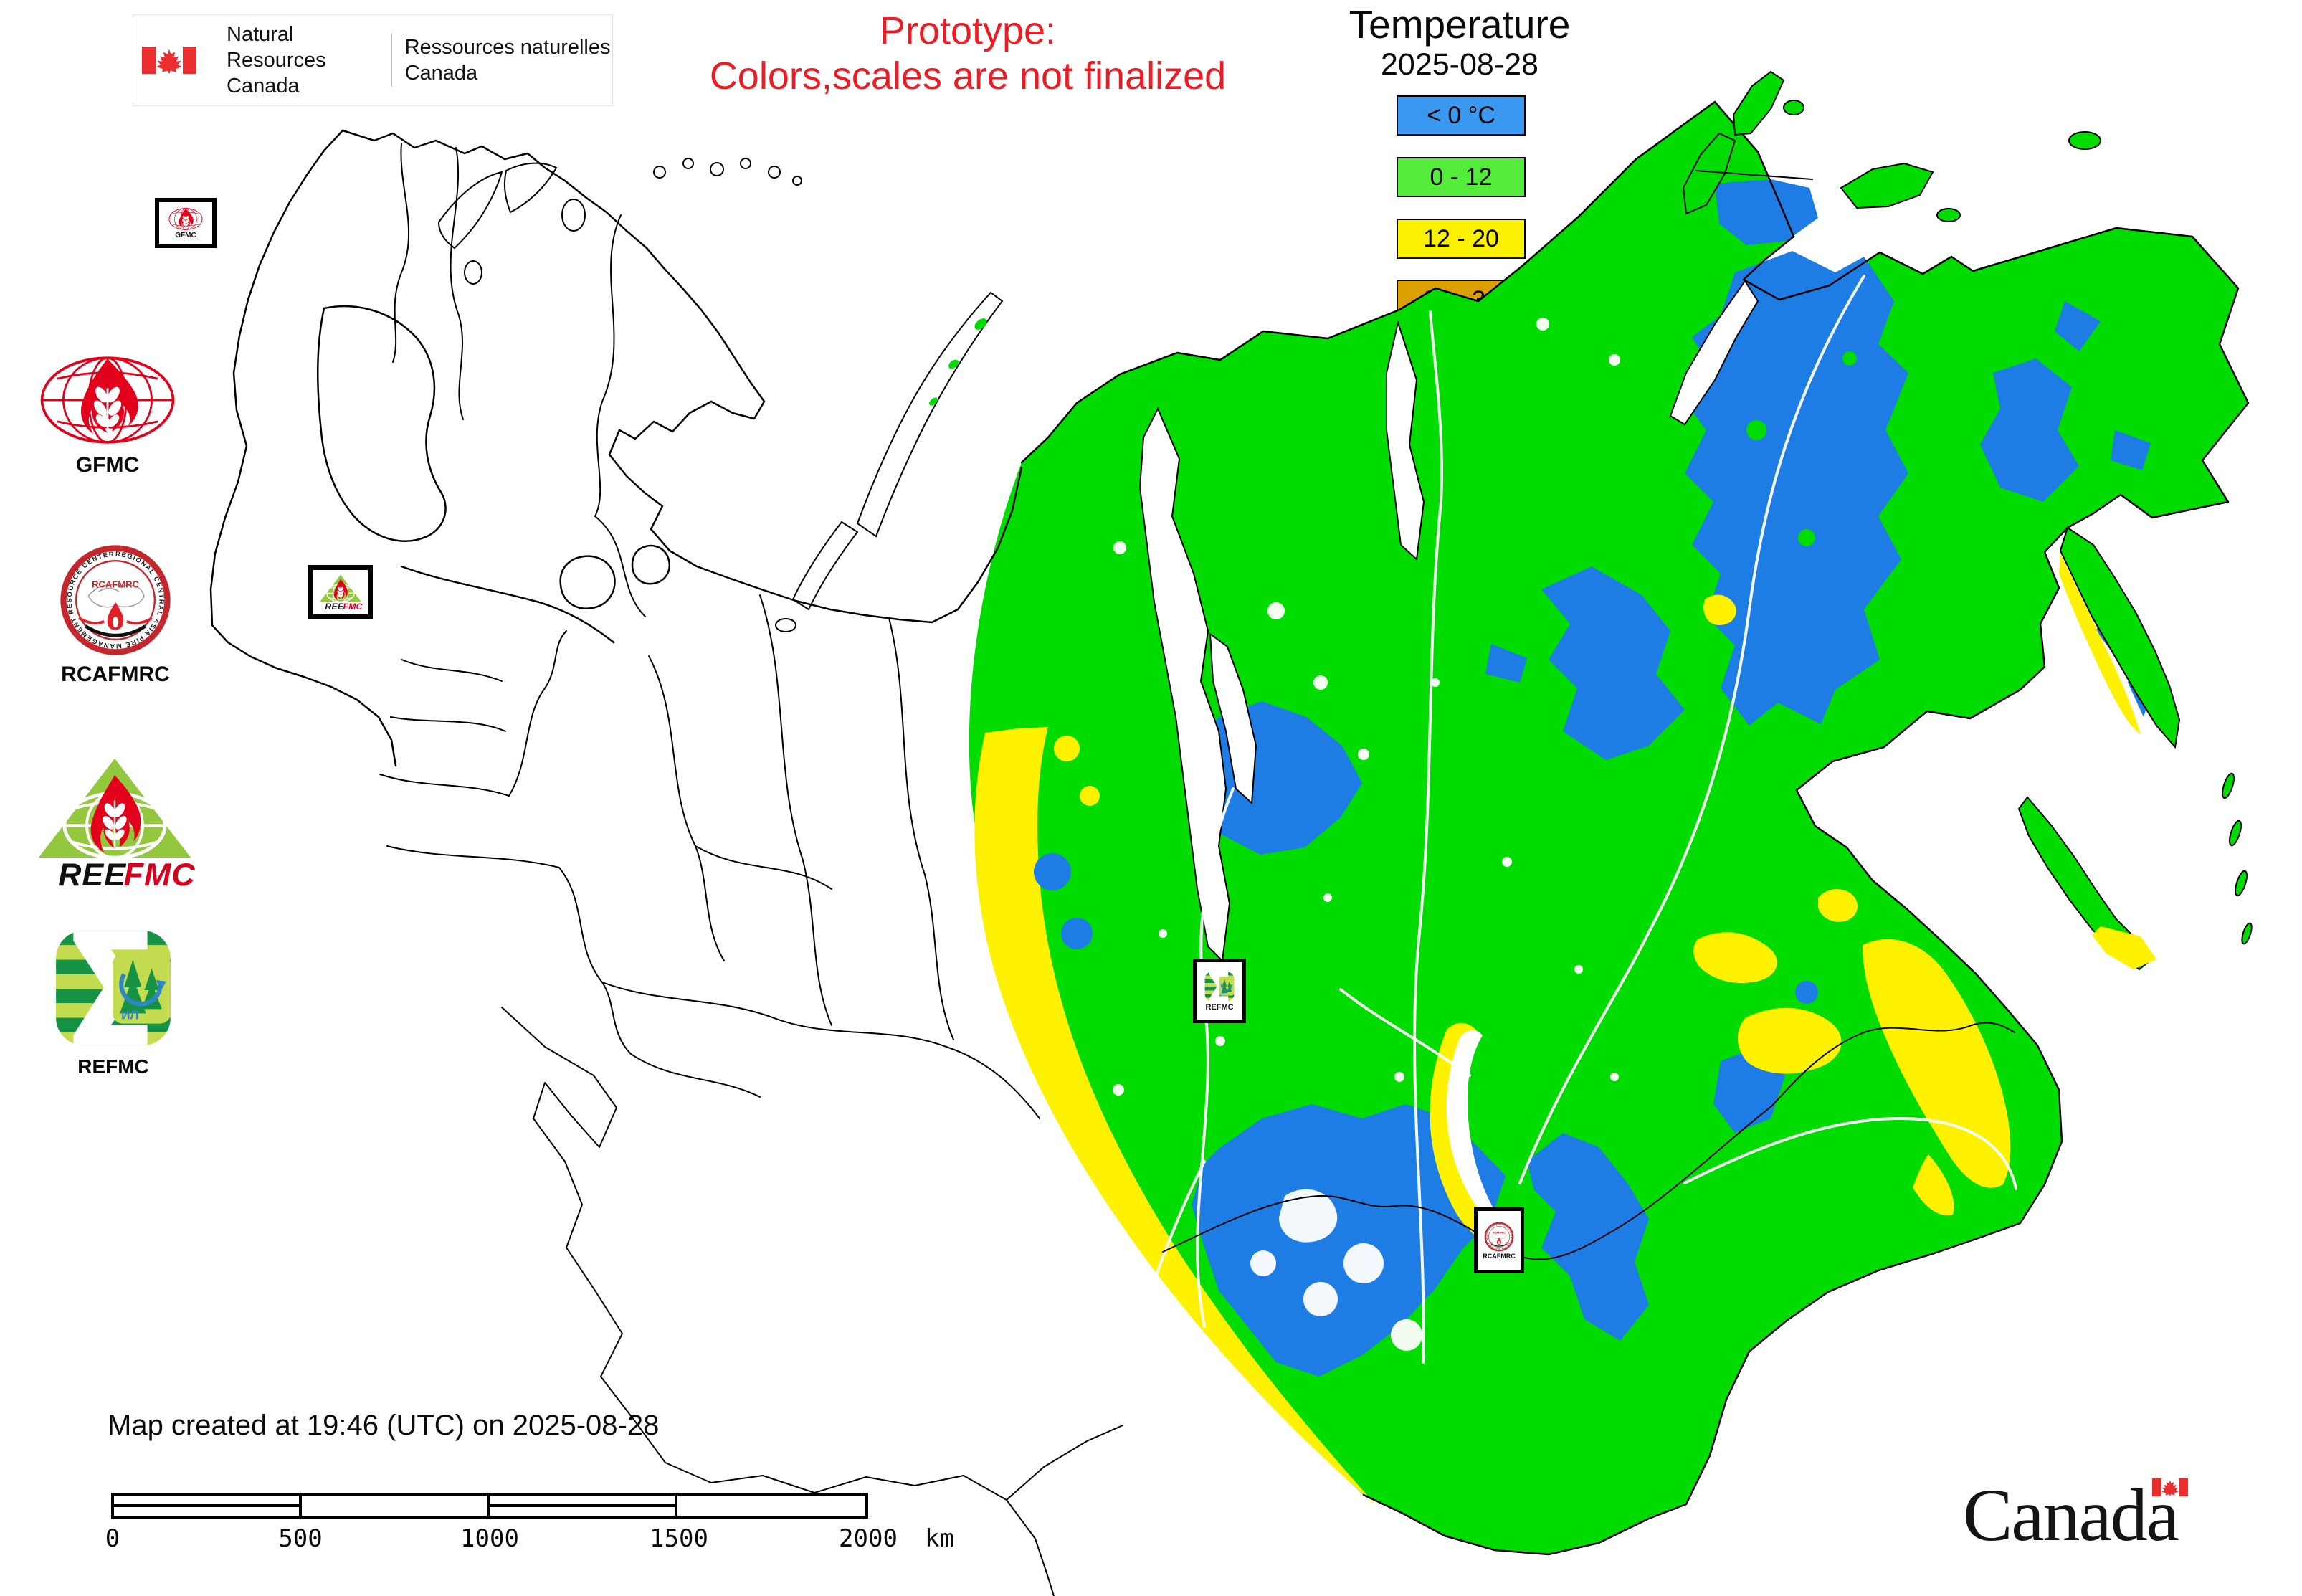  Describe the element at coordinates (1460, 24) in the screenshot. I see `legend-title: Temperature` at that location.